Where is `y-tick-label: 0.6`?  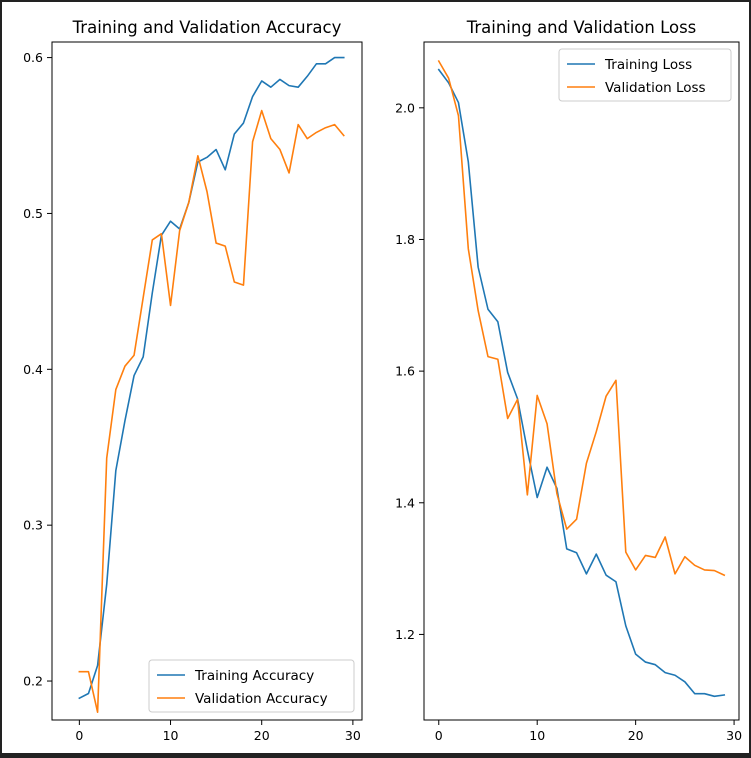
y-tick-label: 0.6 is located at coordinates (33, 57).